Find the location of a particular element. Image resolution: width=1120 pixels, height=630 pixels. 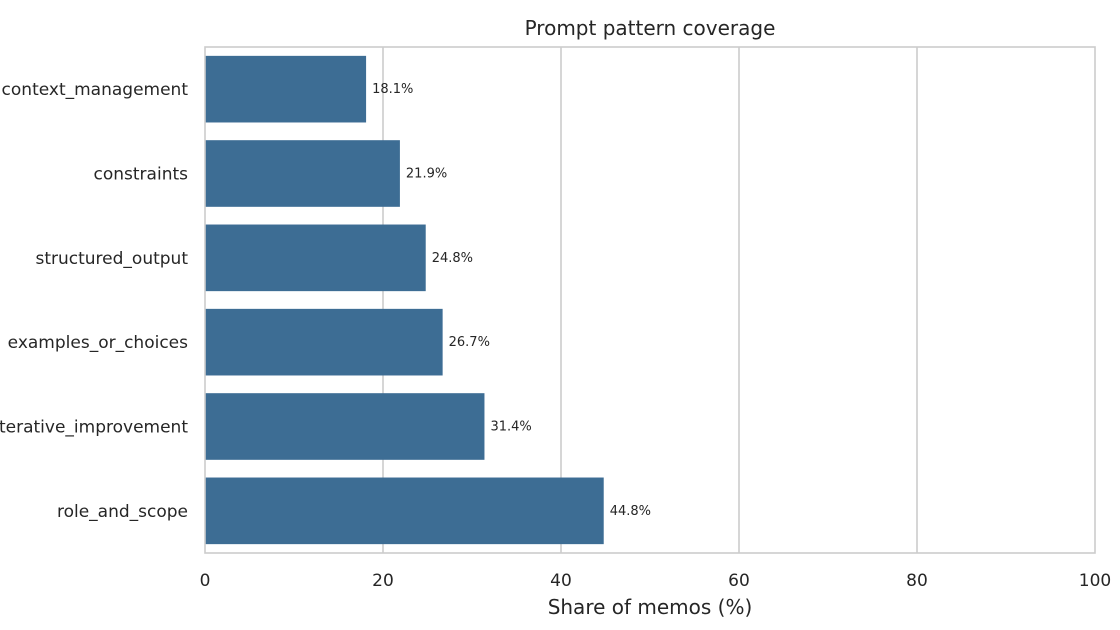

data-label: 18.1% is located at coordinates (392, 89).